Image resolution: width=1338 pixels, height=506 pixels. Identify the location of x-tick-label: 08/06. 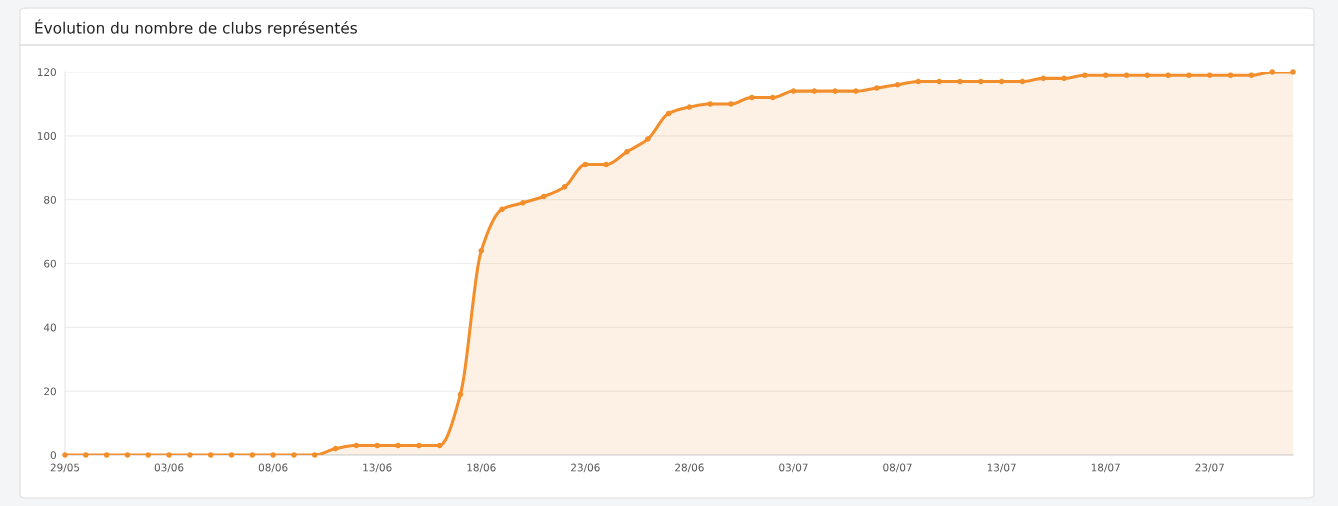
(273, 468).